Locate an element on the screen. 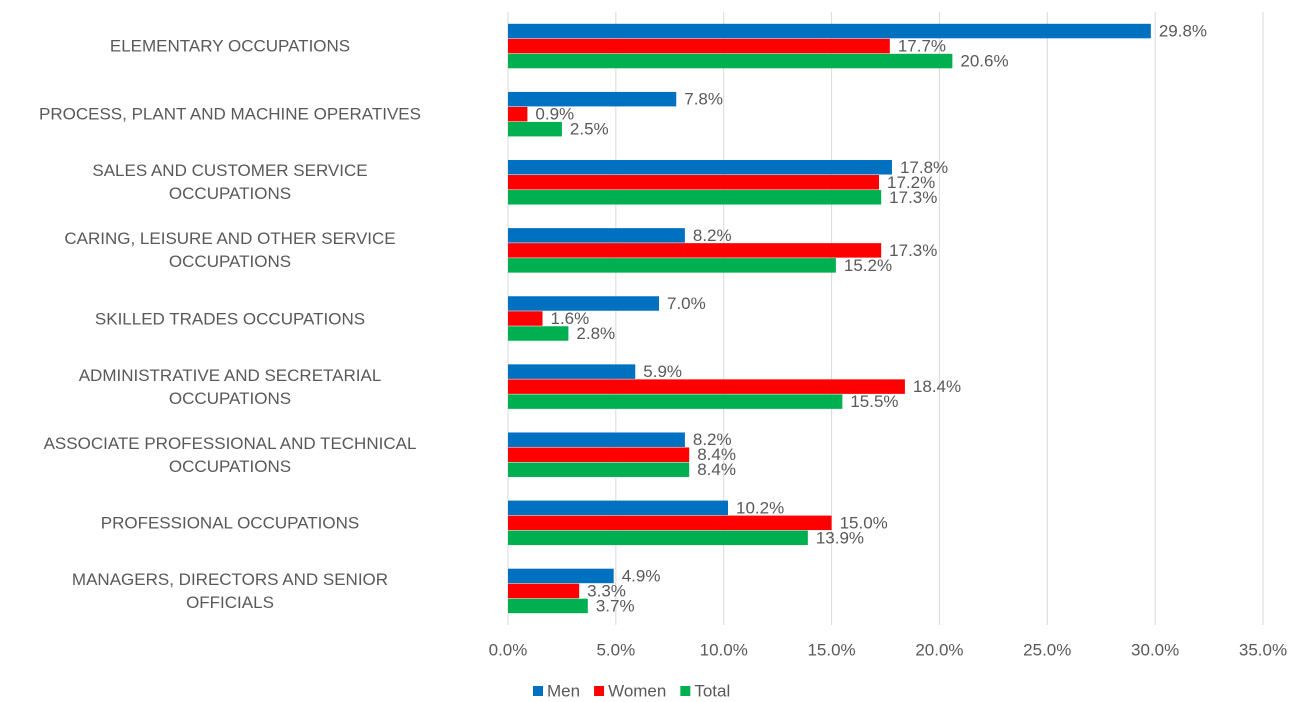  value-label: 13.9% is located at coordinates (840, 537).